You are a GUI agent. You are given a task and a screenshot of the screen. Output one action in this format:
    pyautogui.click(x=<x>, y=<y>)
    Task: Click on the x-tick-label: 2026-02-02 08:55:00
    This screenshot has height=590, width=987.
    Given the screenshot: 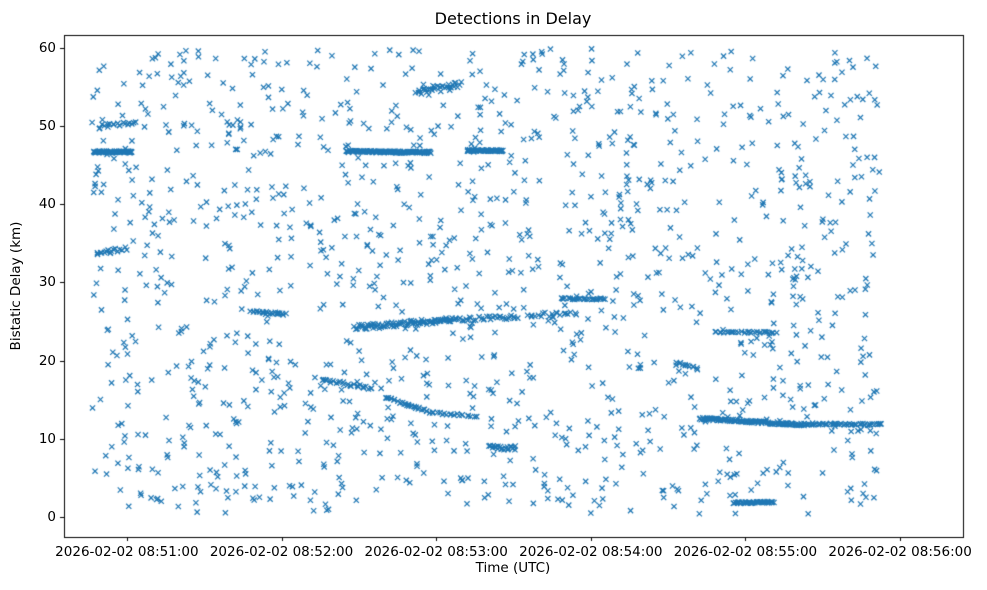 What is the action you would take?
    pyautogui.click(x=745, y=552)
    